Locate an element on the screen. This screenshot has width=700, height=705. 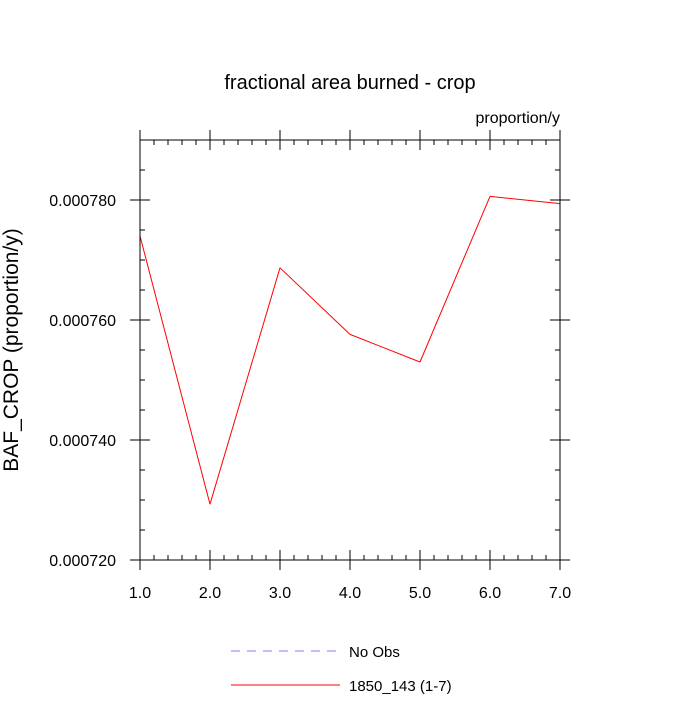
legend-entry: No Obs is located at coordinates (315, 652).